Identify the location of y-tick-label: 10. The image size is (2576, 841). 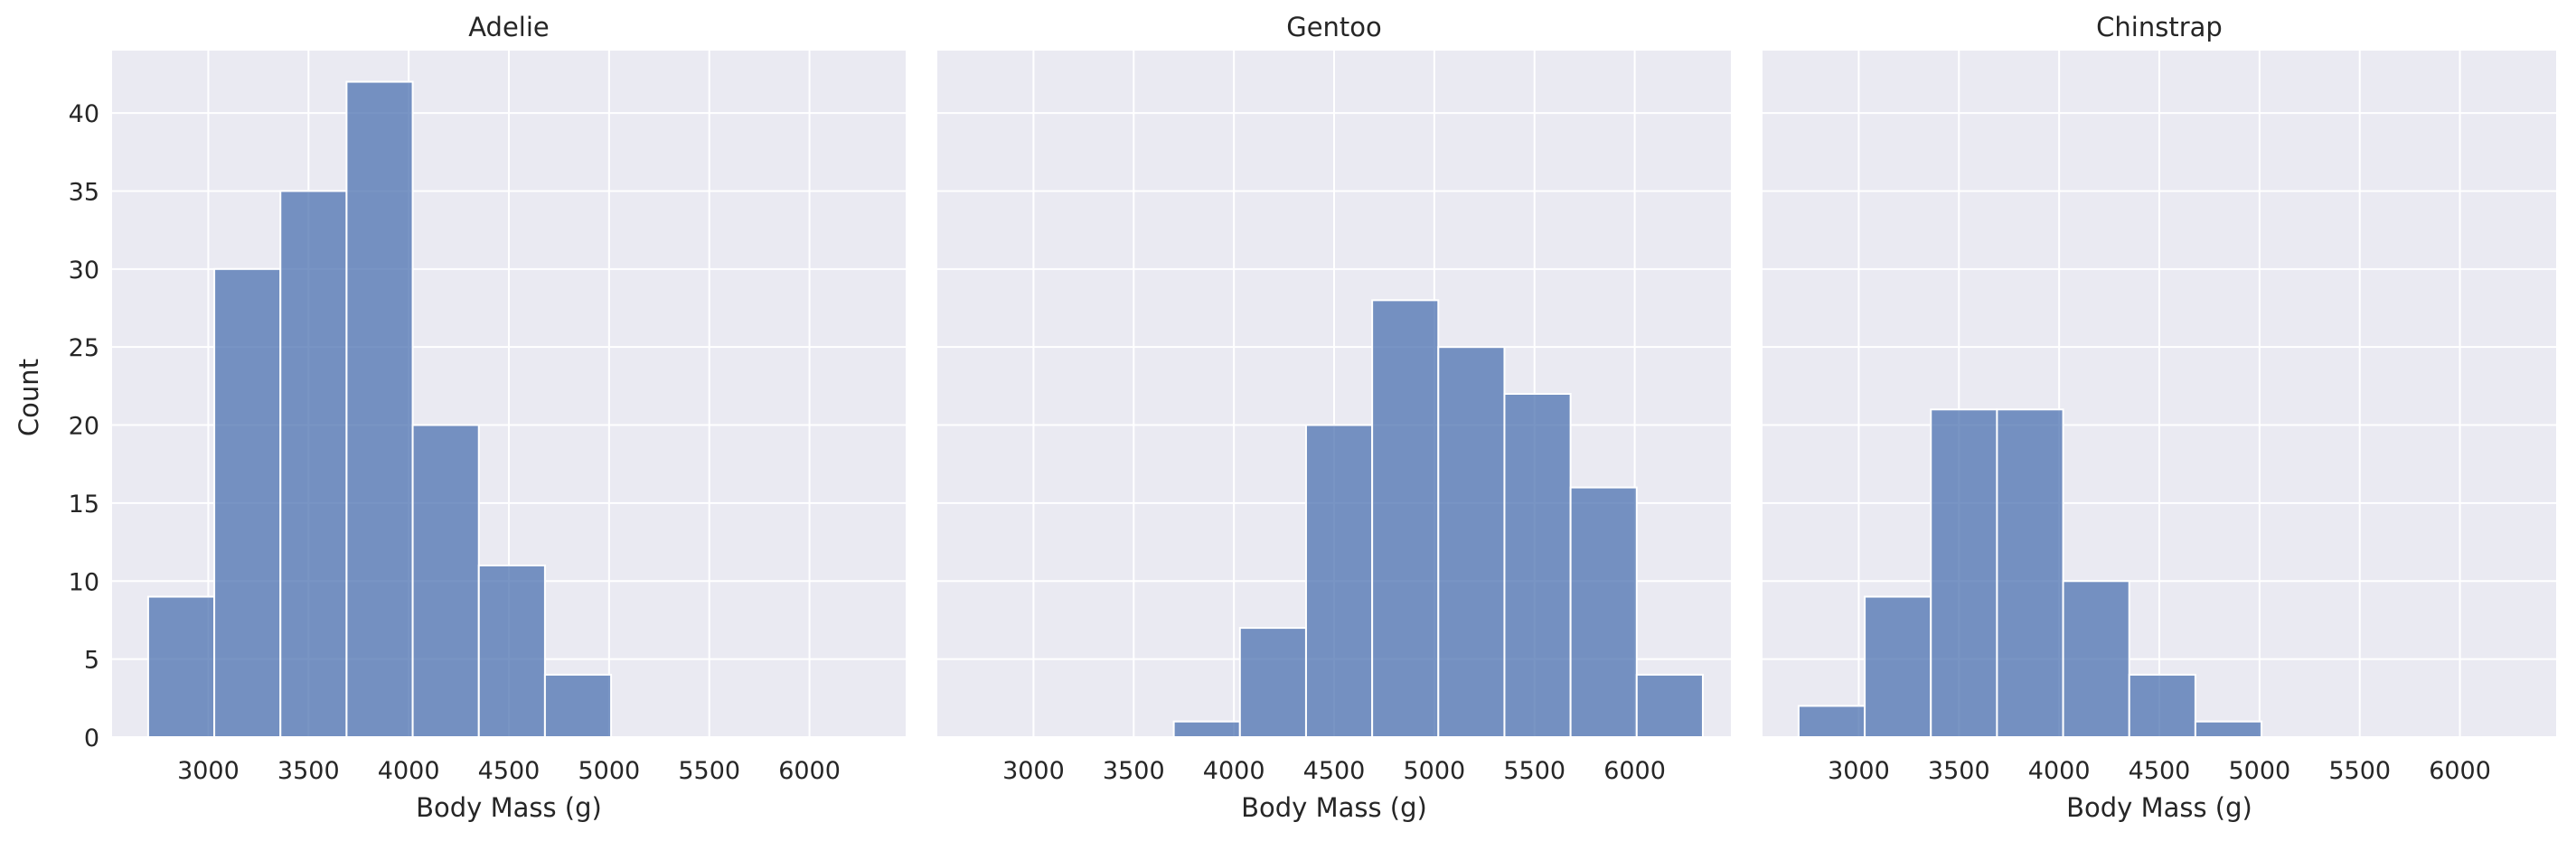
(84, 582).